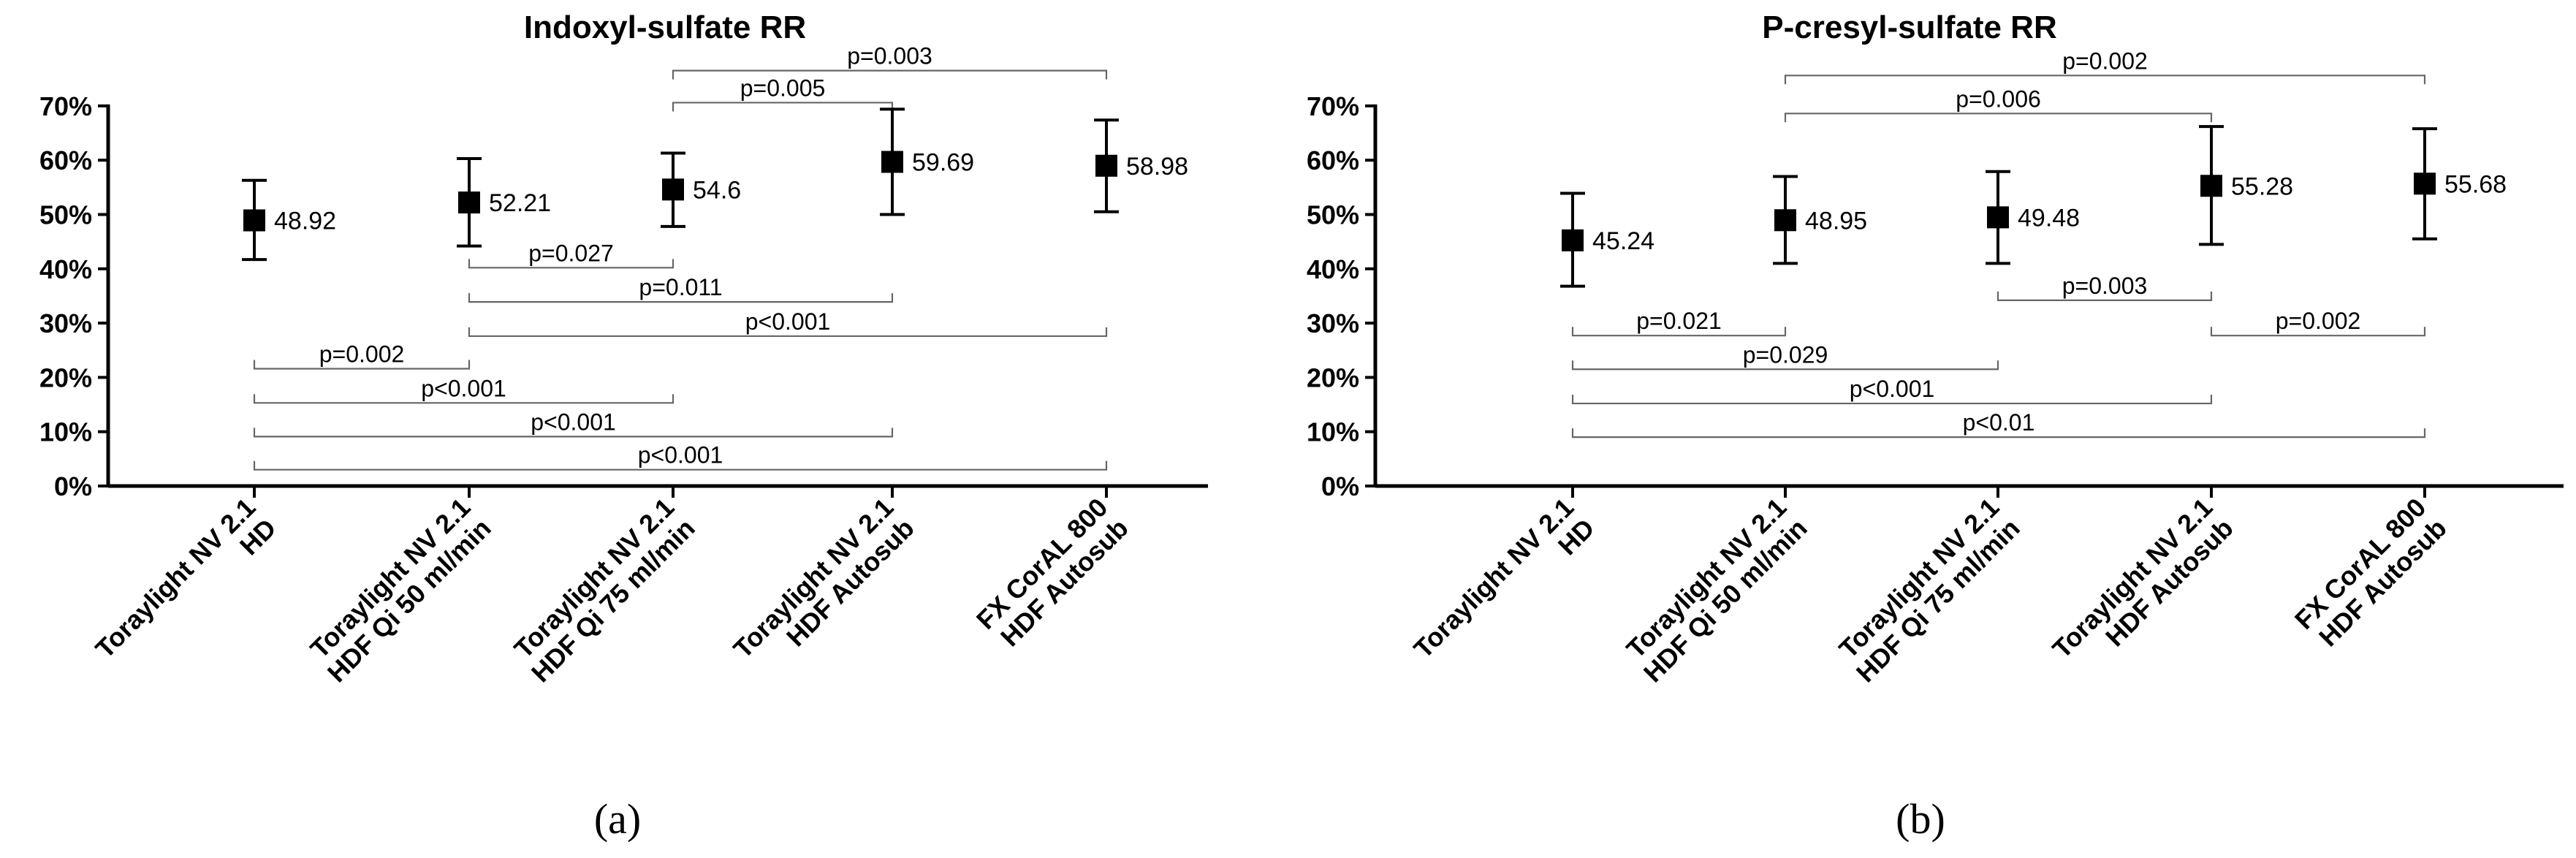 Image resolution: width=2576 pixels, height=858 pixels. What do you see at coordinates (1999, 422) in the screenshot?
I see `p-value-label: p<0.01` at bounding box center [1999, 422].